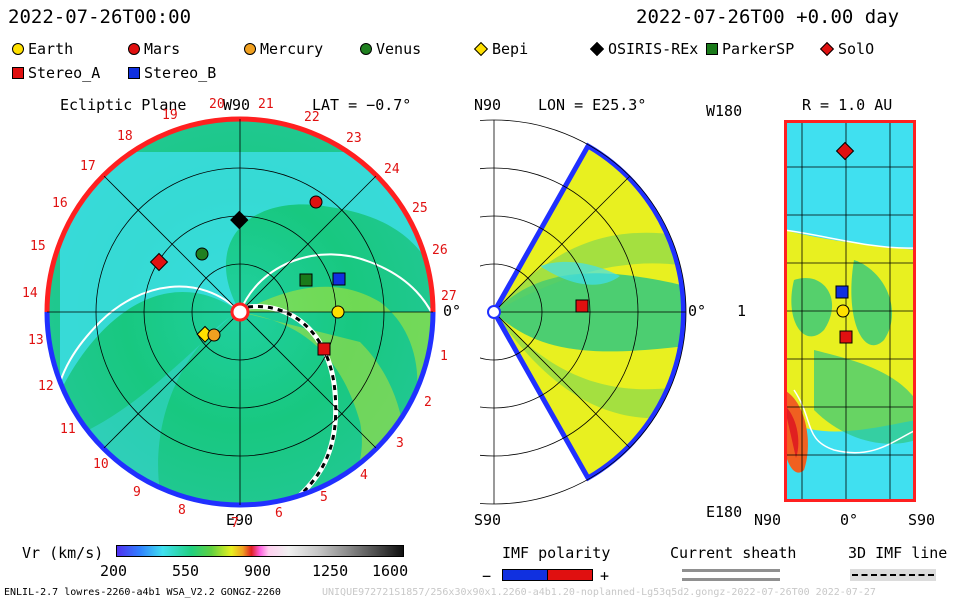 This screenshot has height=600, width=960. I want to click on ecliptic-top-label: W90, so click(237, 105).